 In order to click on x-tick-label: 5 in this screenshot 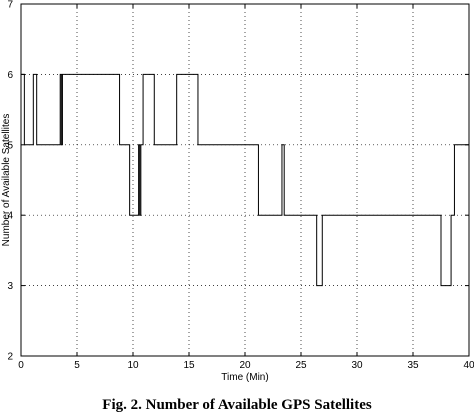, I will do `click(77, 365)`.